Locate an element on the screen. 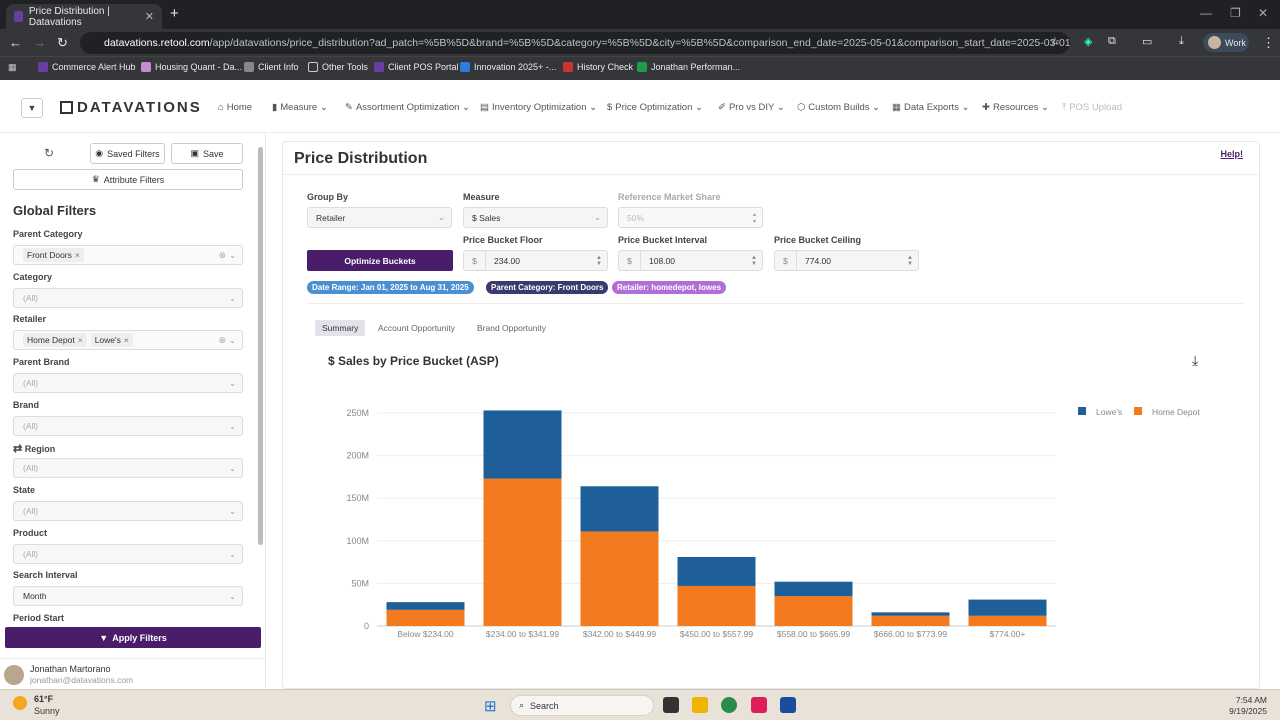 This screenshot has height=720, width=1280. task-view-icon is located at coordinates (671, 705).